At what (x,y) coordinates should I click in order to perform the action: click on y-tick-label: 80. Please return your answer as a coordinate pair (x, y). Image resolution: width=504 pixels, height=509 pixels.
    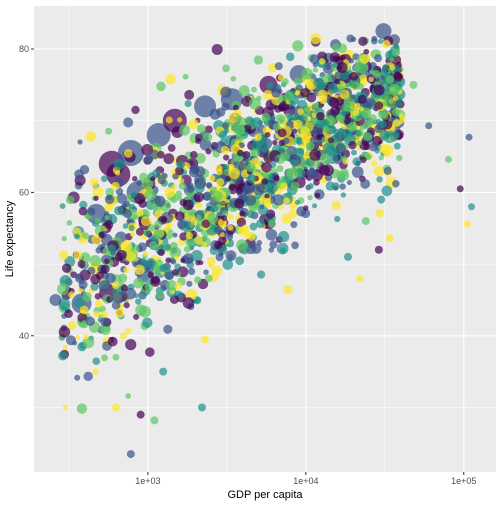
    Looking at the image, I should click on (24, 49).